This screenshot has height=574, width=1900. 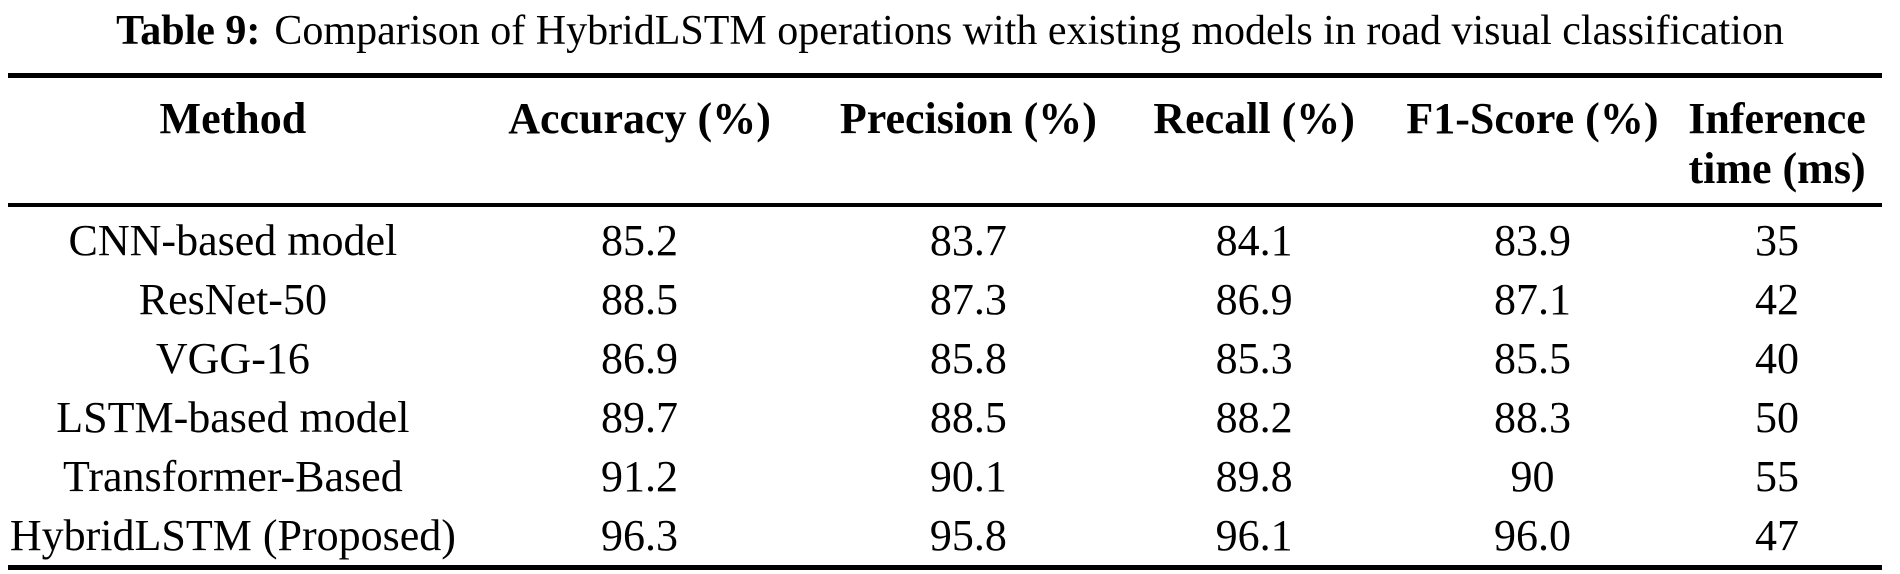 I want to click on cell-method: CNN-based model, so click(x=233, y=240).